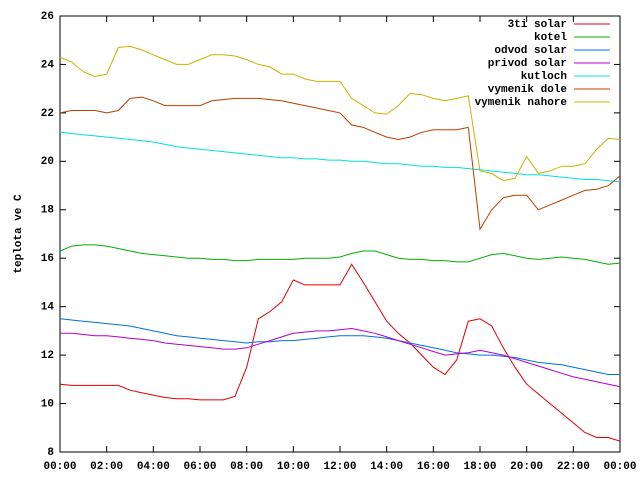 Image resolution: width=640 pixels, height=480 pixels. Describe the element at coordinates (50, 453) in the screenshot. I see `y-tick-label: 8` at that location.